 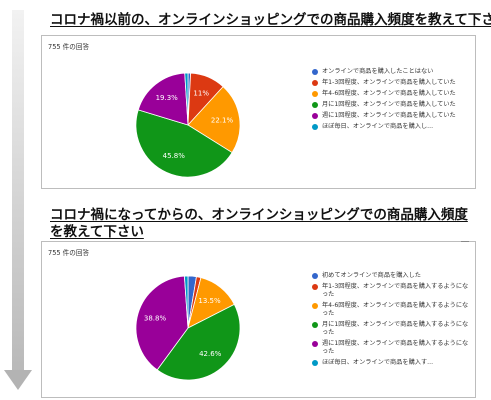 I want to click on legend-item: 年4-6回程度、オンラインで商品を購入するようになった, so click(x=392, y=310).